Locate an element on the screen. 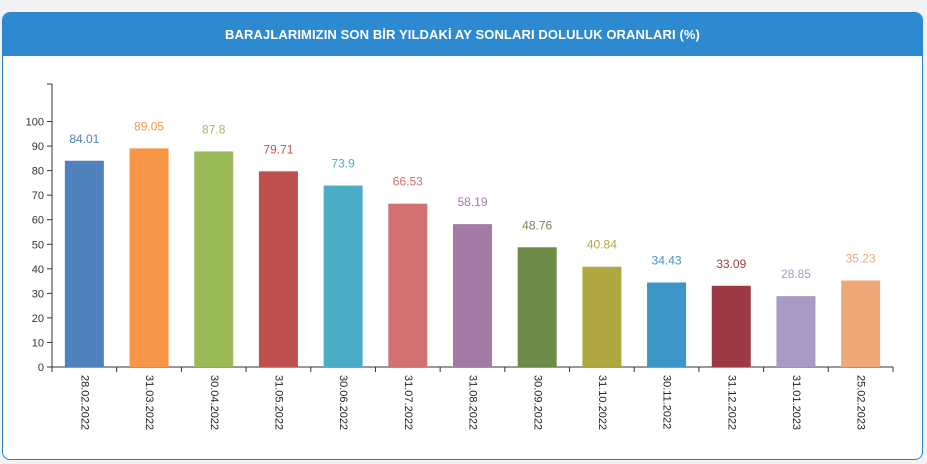 This screenshot has width=927, height=464. y-axis: 0 10 20 30 40 50 60 70 80 90 100 is located at coordinates (39, 228).